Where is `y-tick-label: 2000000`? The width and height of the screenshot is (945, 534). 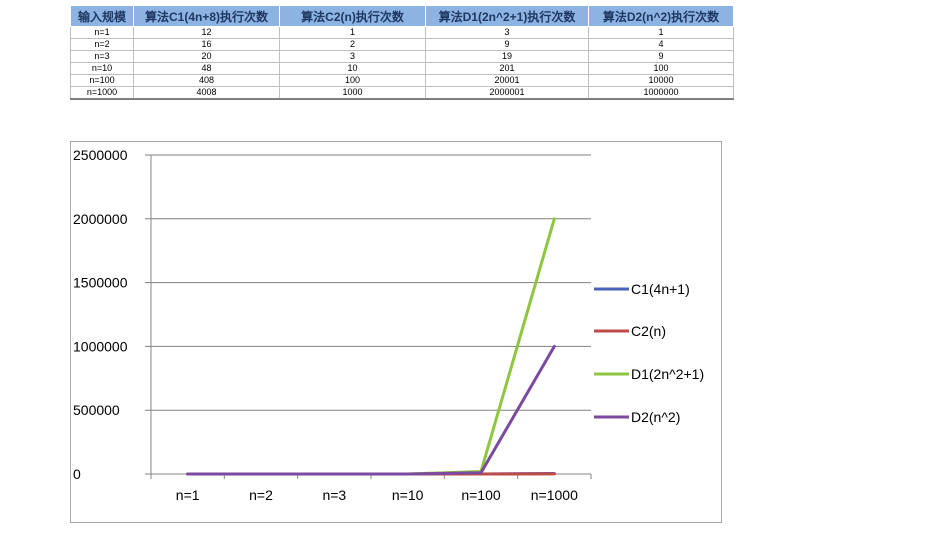 y-tick-label: 2000000 is located at coordinates (100, 219).